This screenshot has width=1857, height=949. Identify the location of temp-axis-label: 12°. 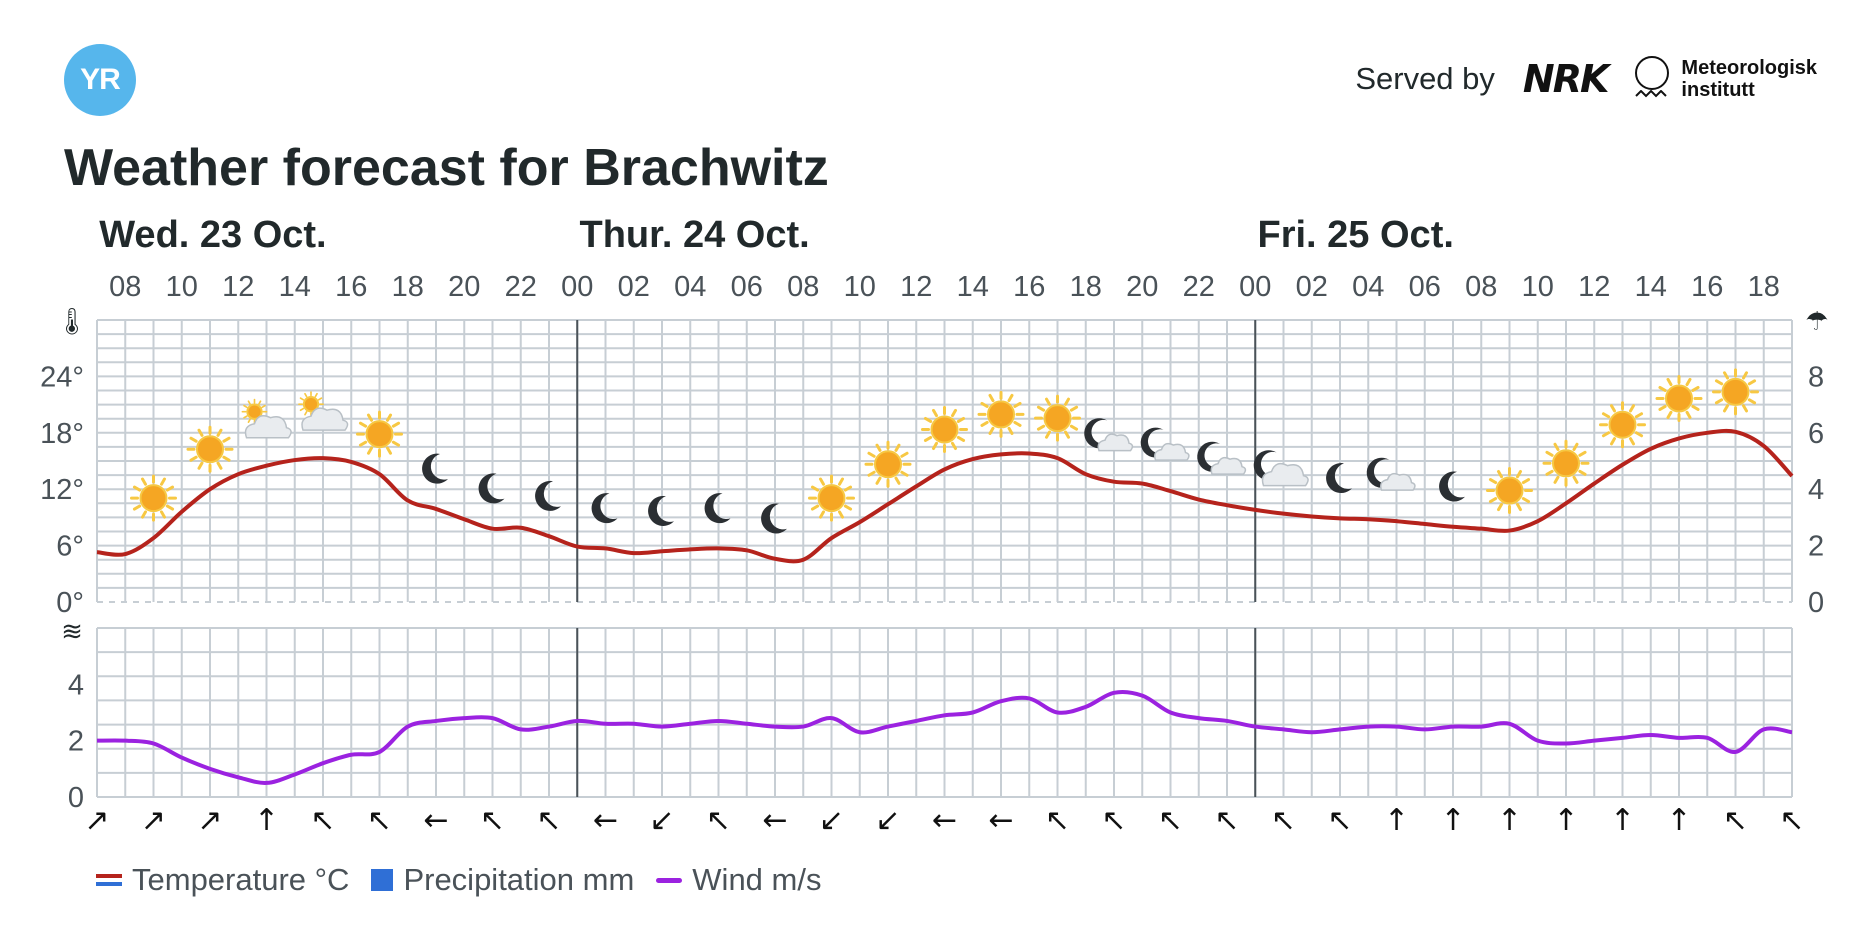
(62, 490).